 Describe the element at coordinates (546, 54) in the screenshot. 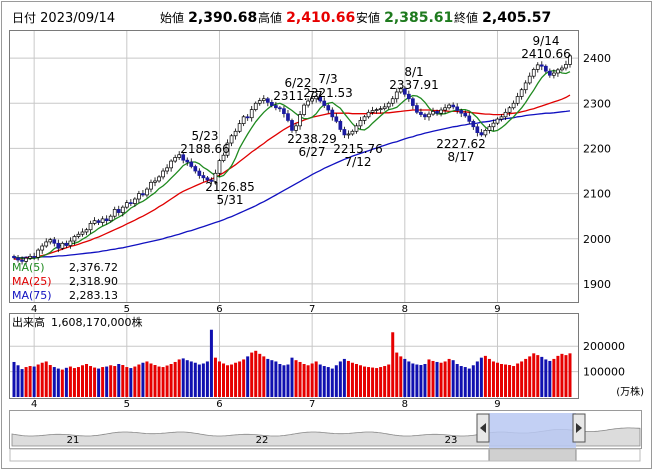

I see `annotation-line-2: 2410.66` at that location.